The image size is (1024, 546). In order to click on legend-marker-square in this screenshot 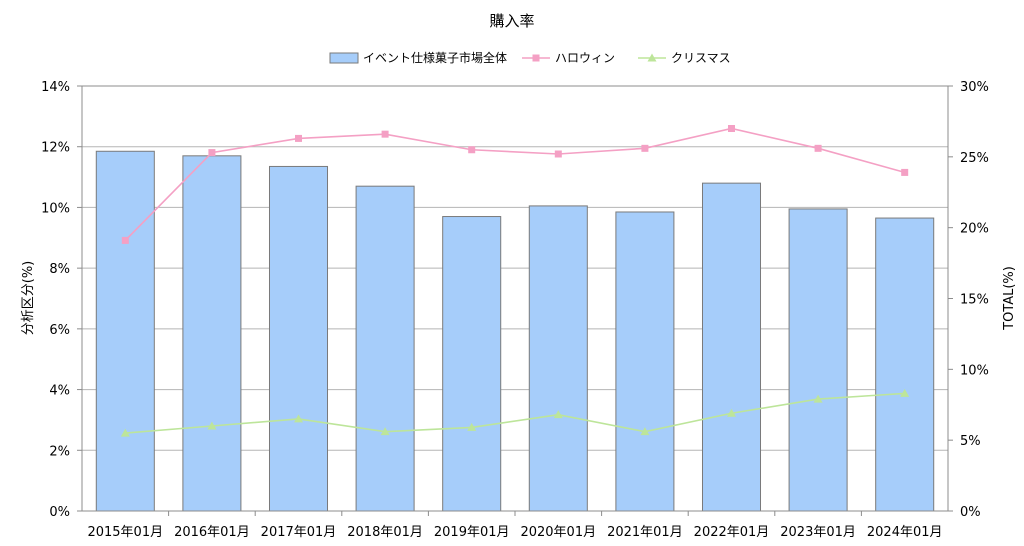, I will do `click(536, 58)`.